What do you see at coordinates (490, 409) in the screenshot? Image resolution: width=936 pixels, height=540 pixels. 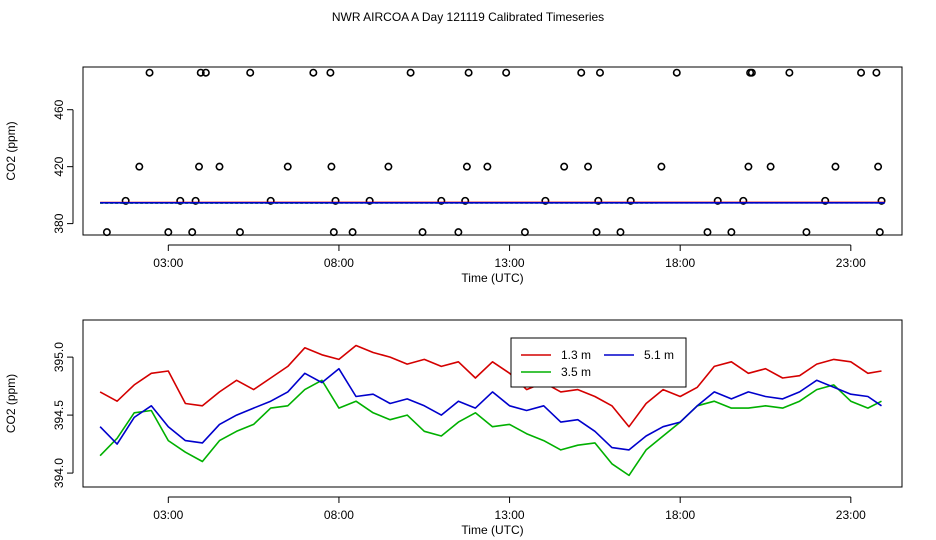 I see `series-line-5-1-m` at bounding box center [490, 409].